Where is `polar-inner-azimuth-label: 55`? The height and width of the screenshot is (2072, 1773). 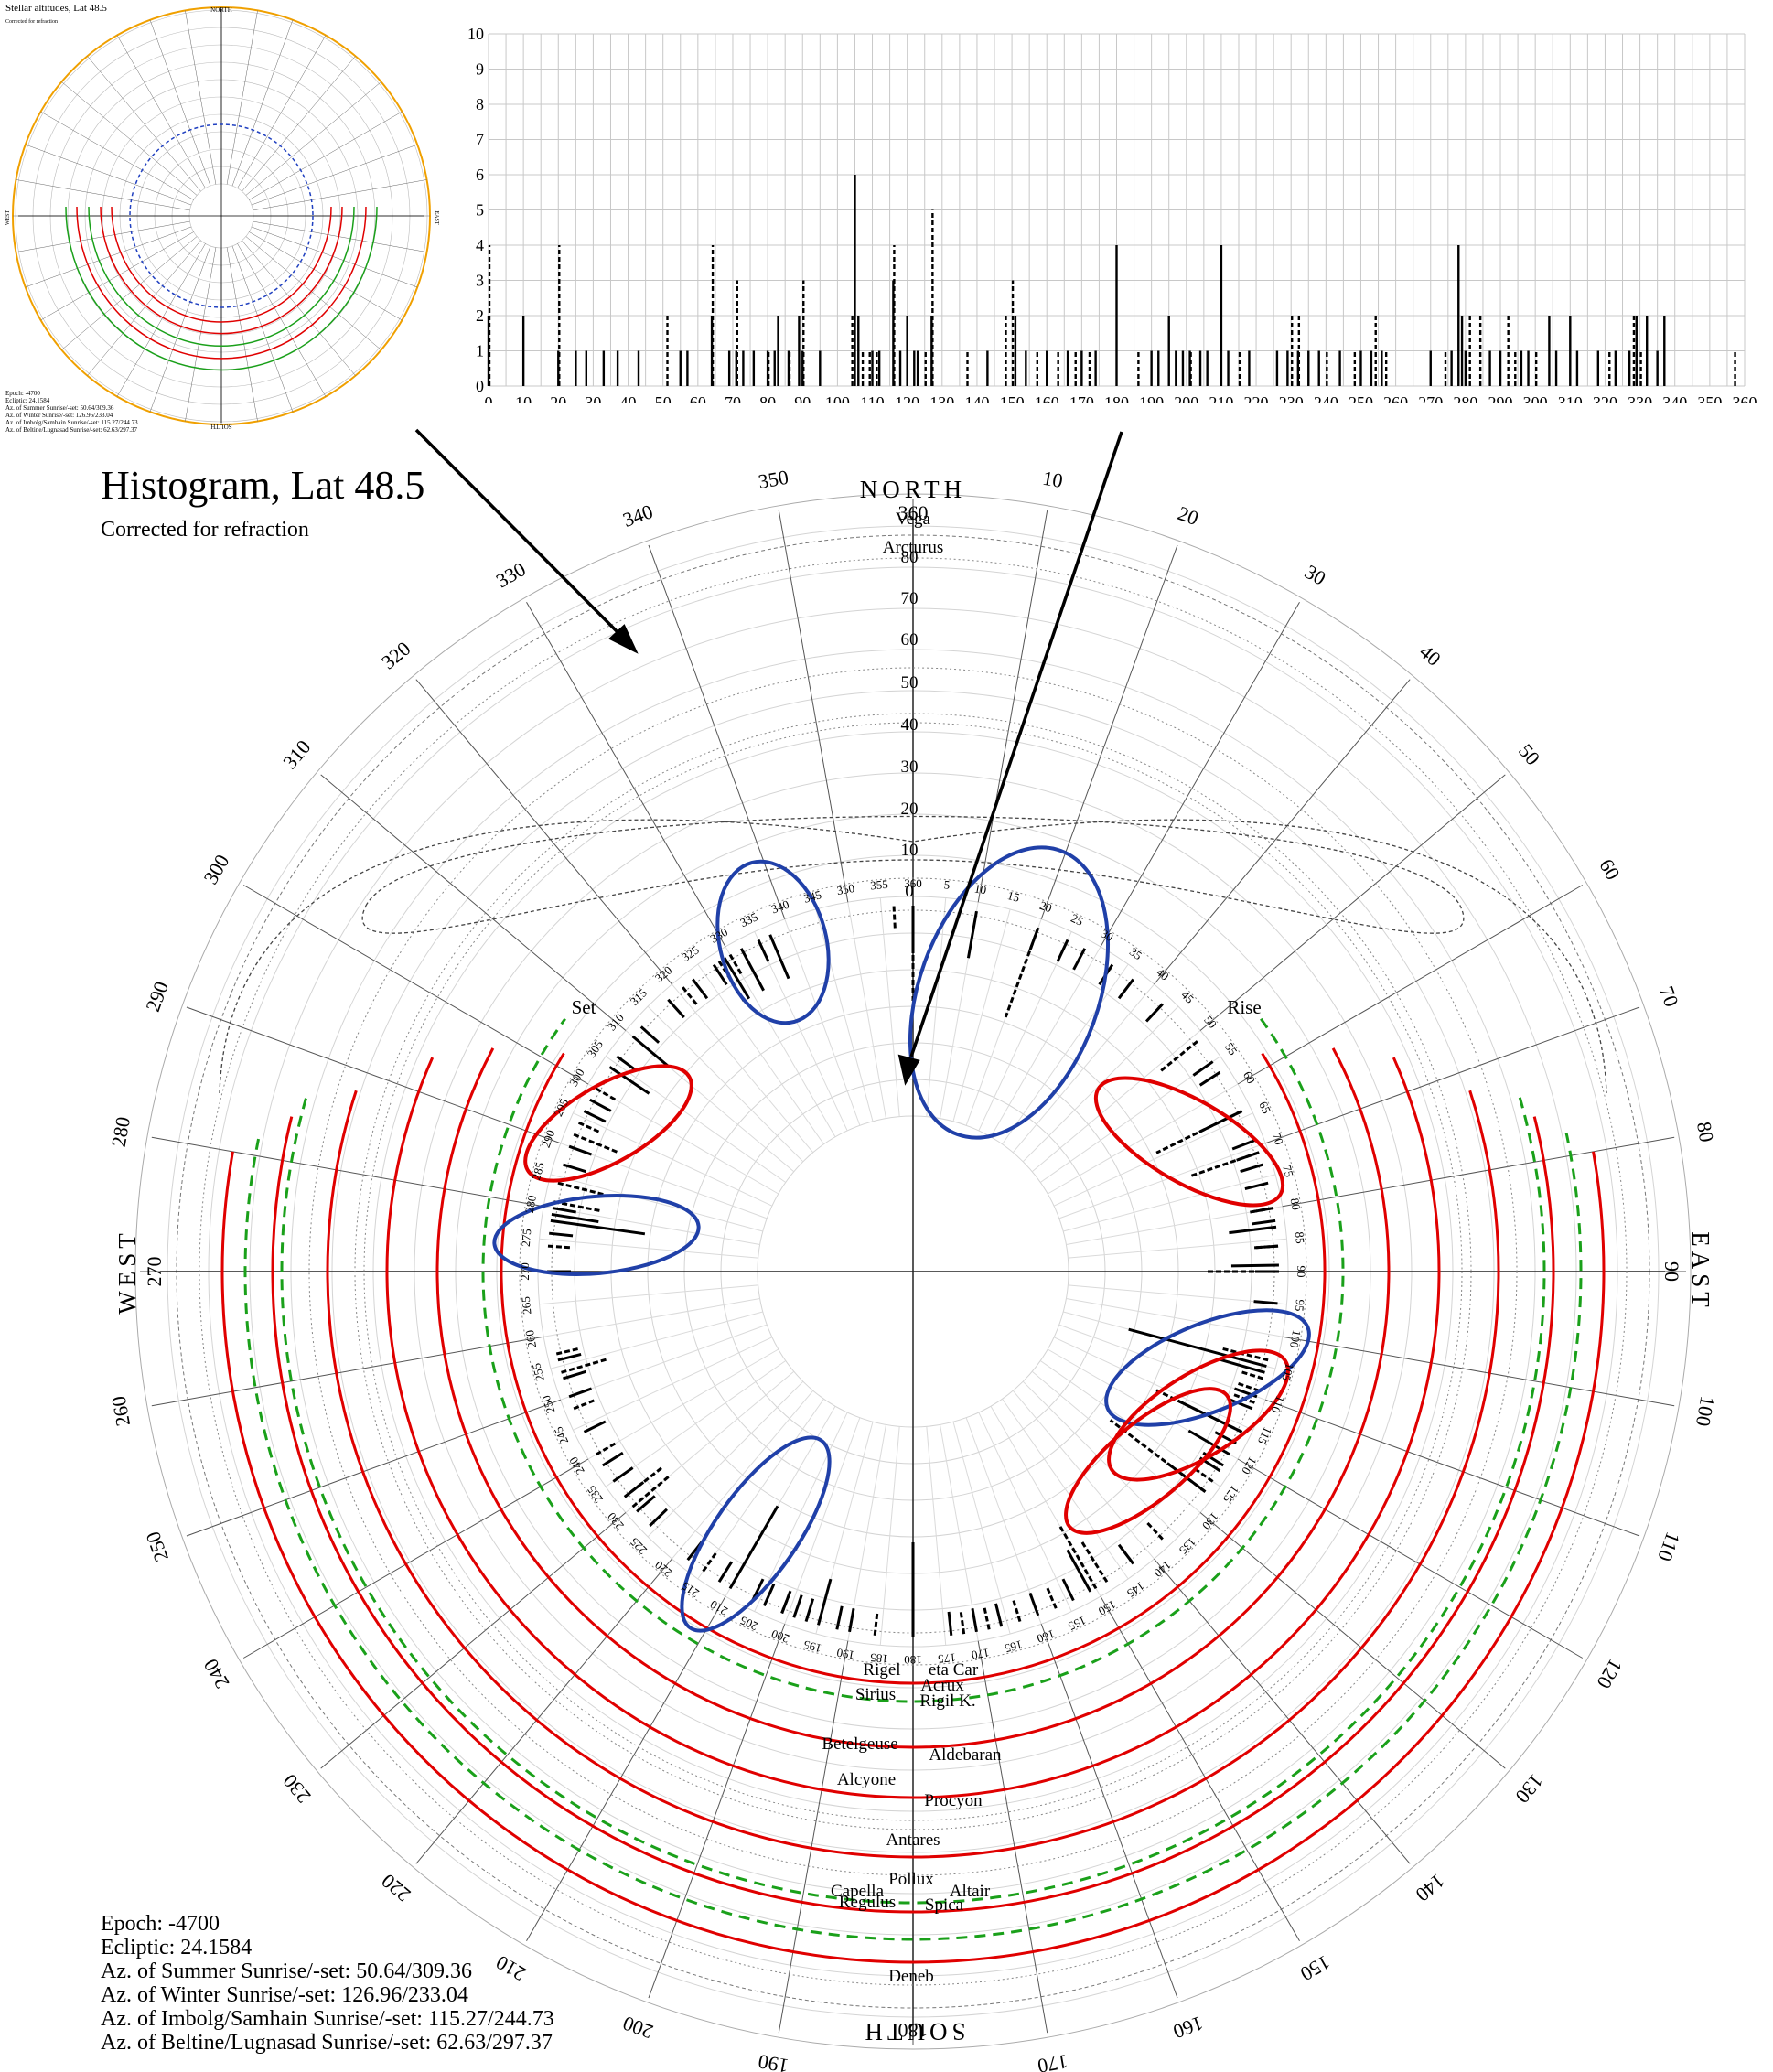
polar-inner-azimuth-label: 55 is located at coordinates (1231, 1048).